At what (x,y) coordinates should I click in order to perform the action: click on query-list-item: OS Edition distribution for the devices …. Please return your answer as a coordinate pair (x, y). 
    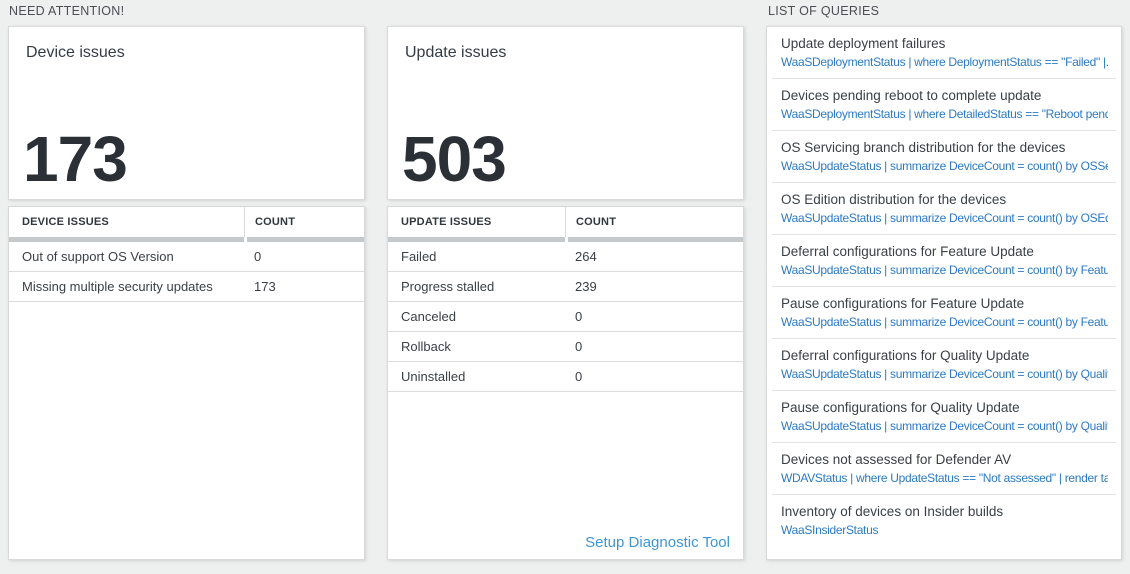
    Looking at the image, I should click on (944, 209).